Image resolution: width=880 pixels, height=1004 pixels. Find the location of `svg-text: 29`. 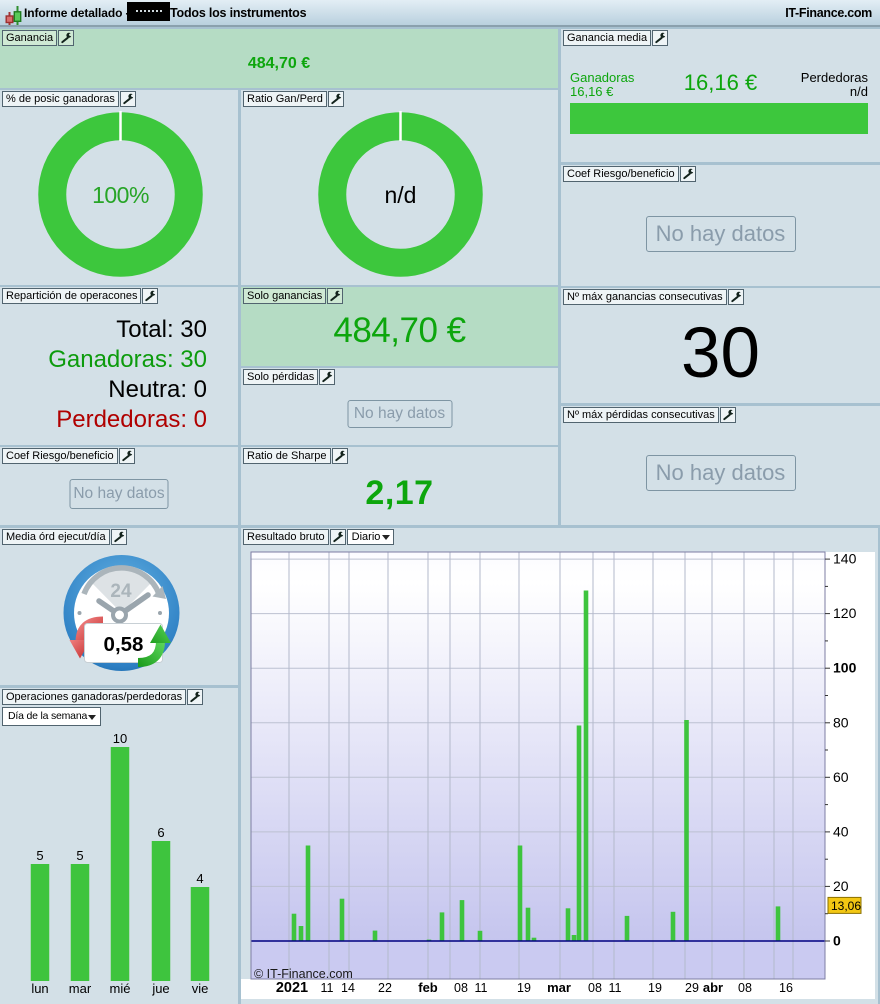

svg-text: 29 is located at coordinates (692, 988).